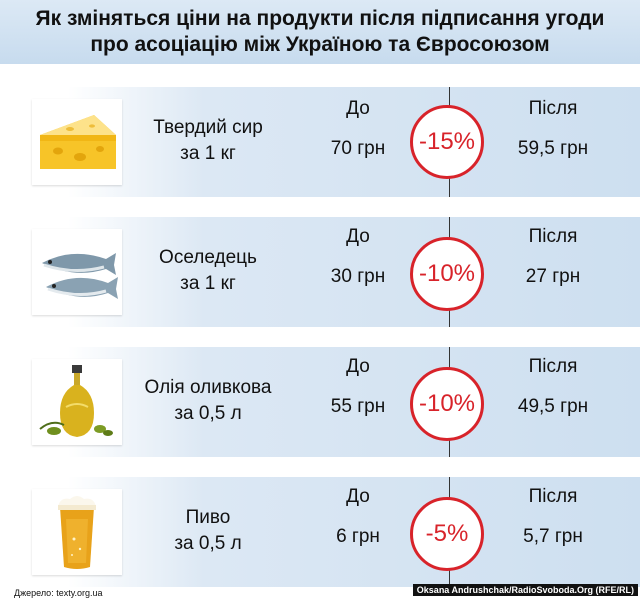 This screenshot has height=600, width=640. I want to click on after-price: 5,7 грн, so click(553, 536).